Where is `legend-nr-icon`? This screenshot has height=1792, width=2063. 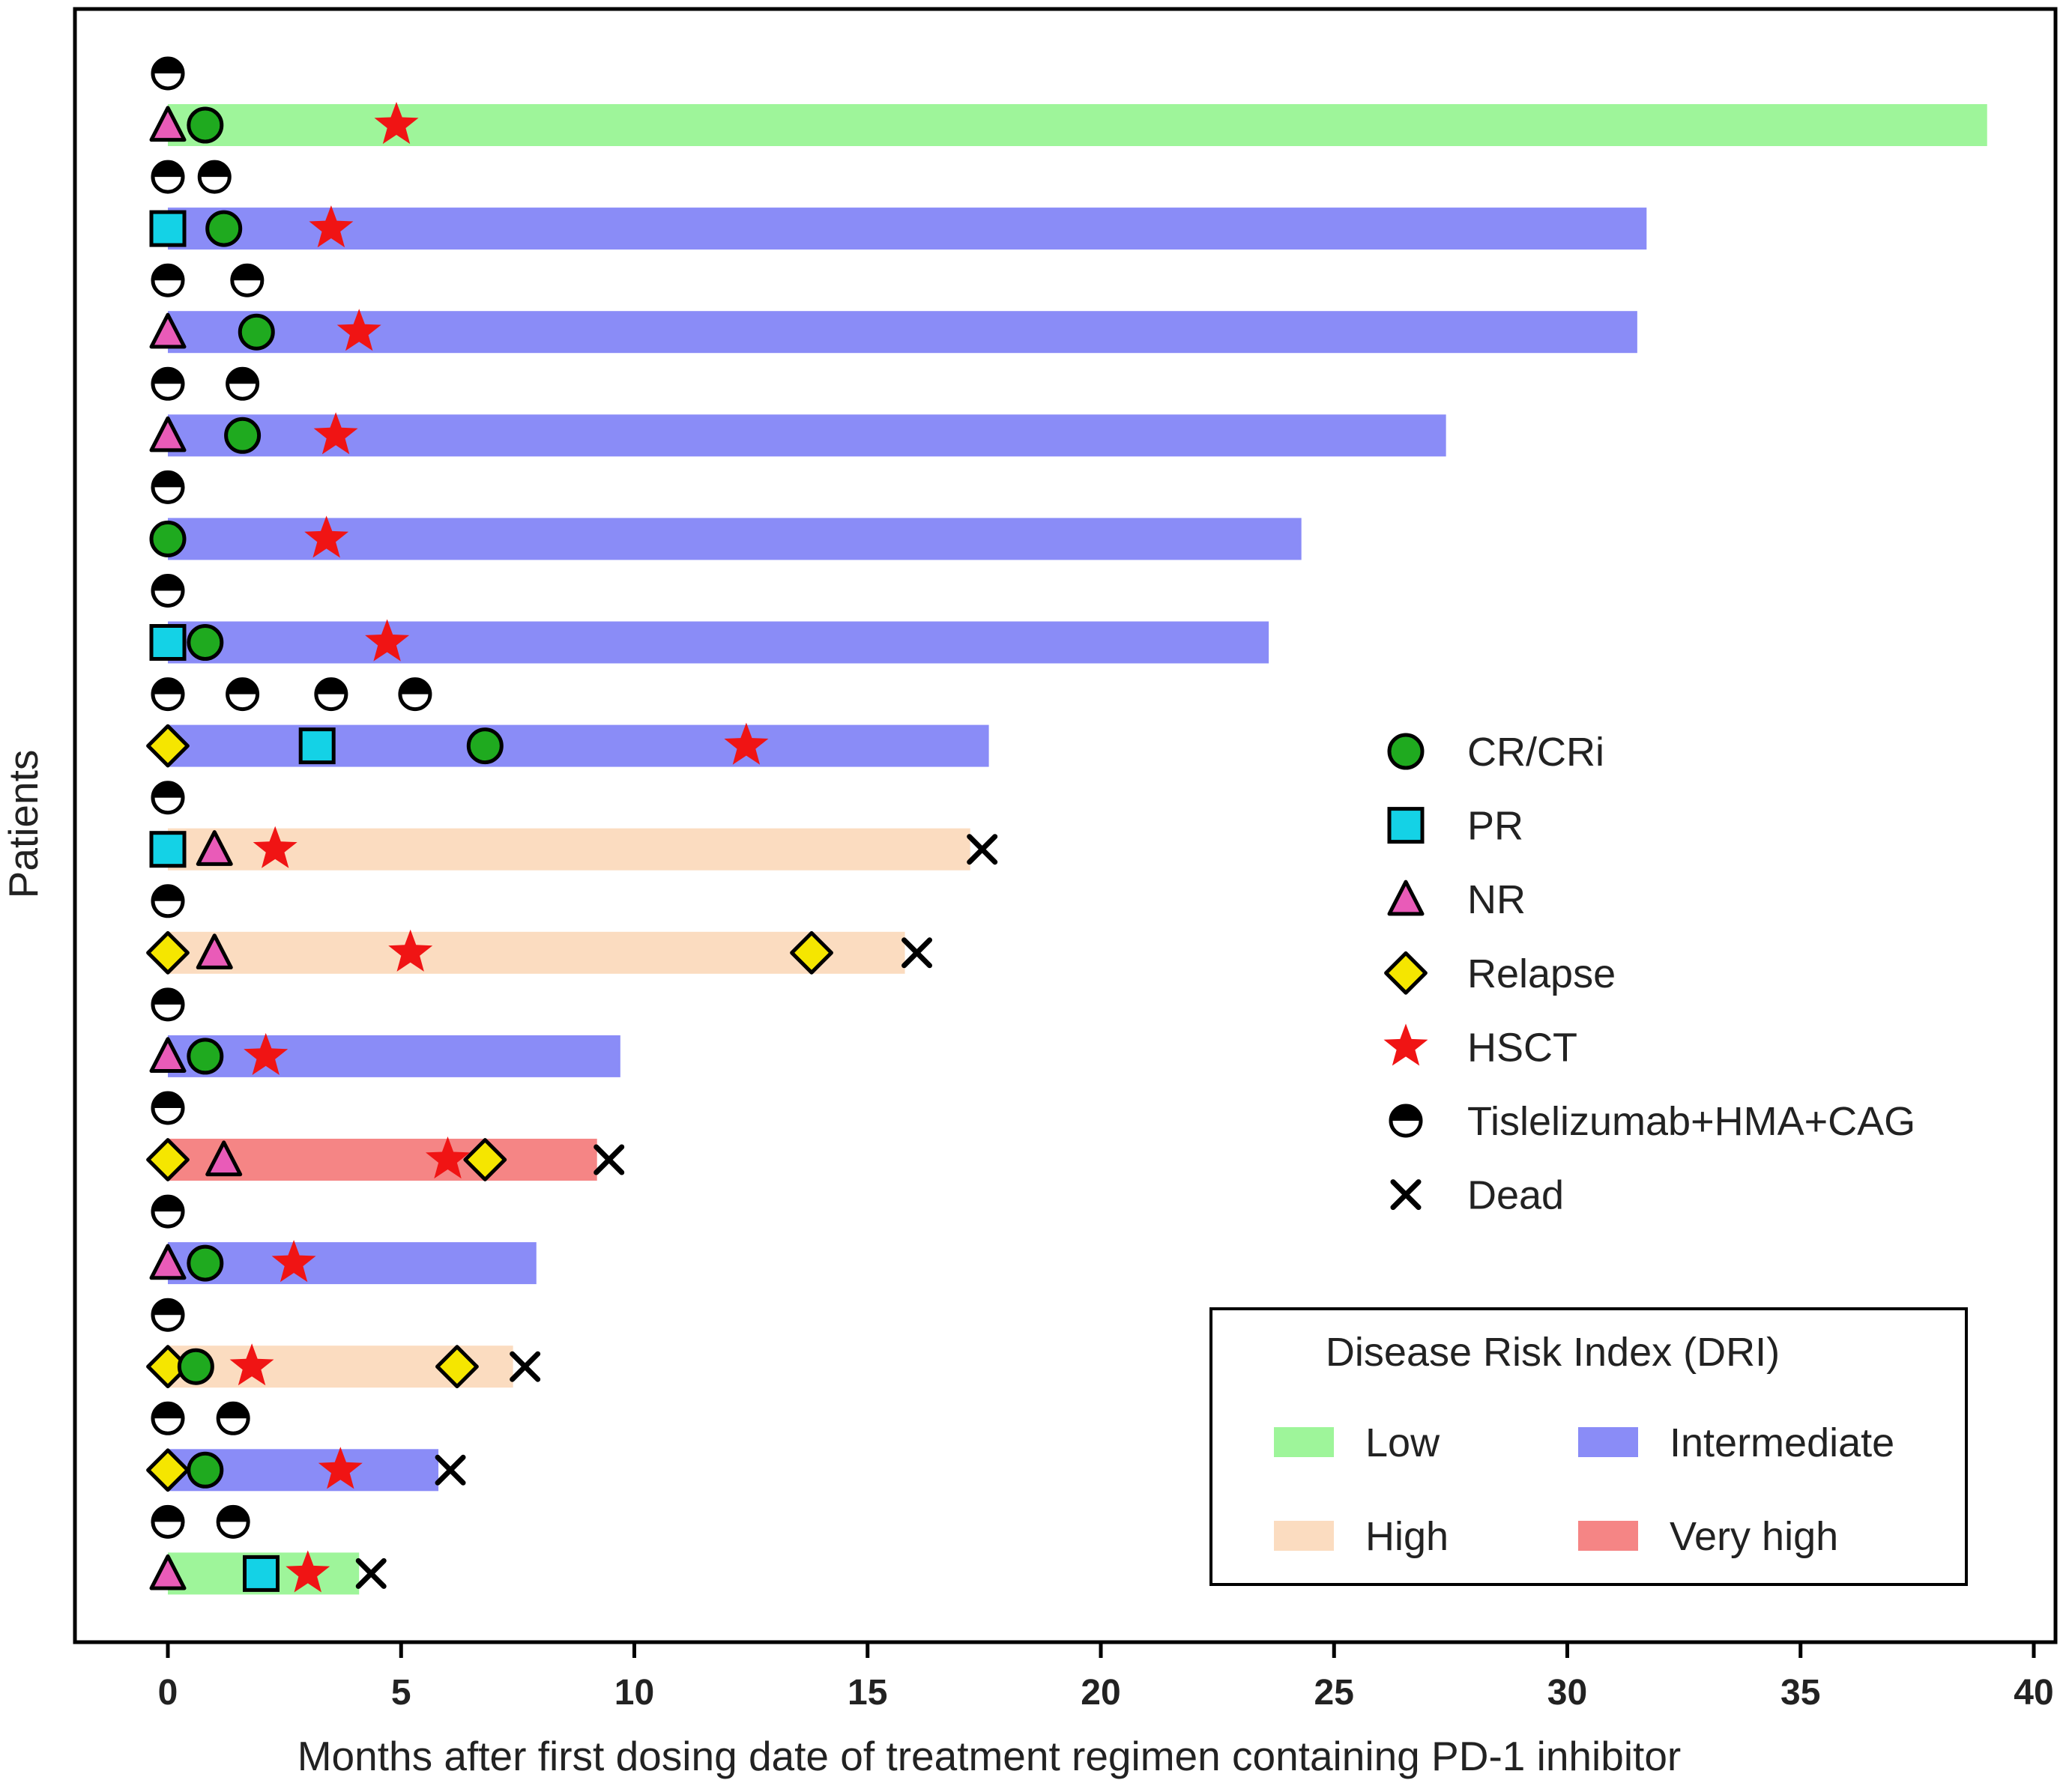 legend-nr-icon is located at coordinates (1406, 898).